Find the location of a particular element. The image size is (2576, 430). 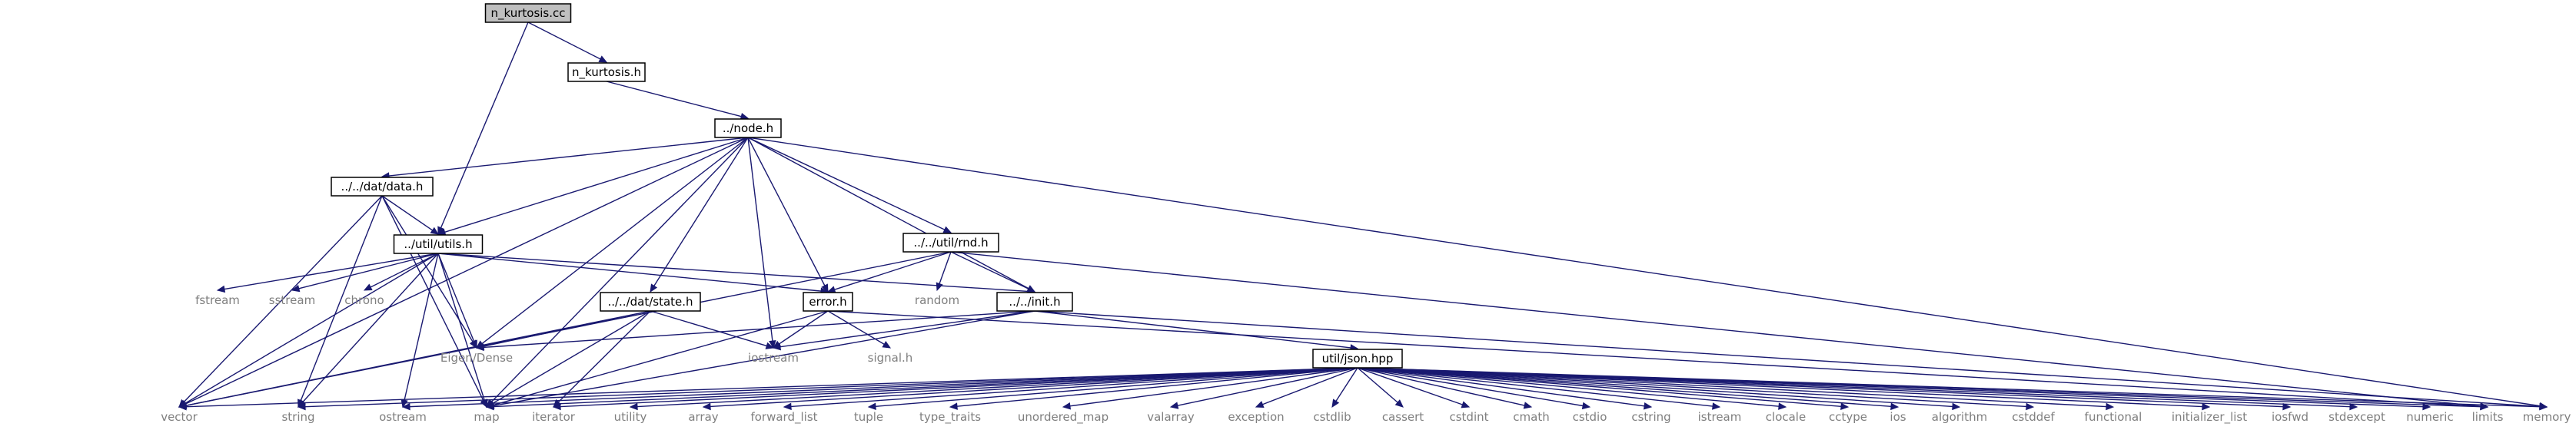

node-label: ios is located at coordinates (1898, 417).